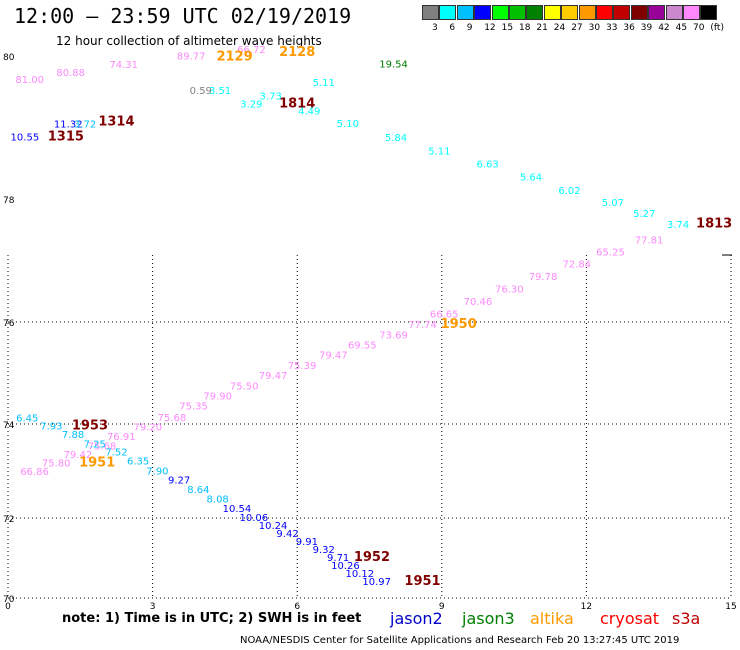 The image size is (740, 650). Describe the element at coordinates (244, 386) in the screenshot. I see `wave-height-value: 75.50` at that location.